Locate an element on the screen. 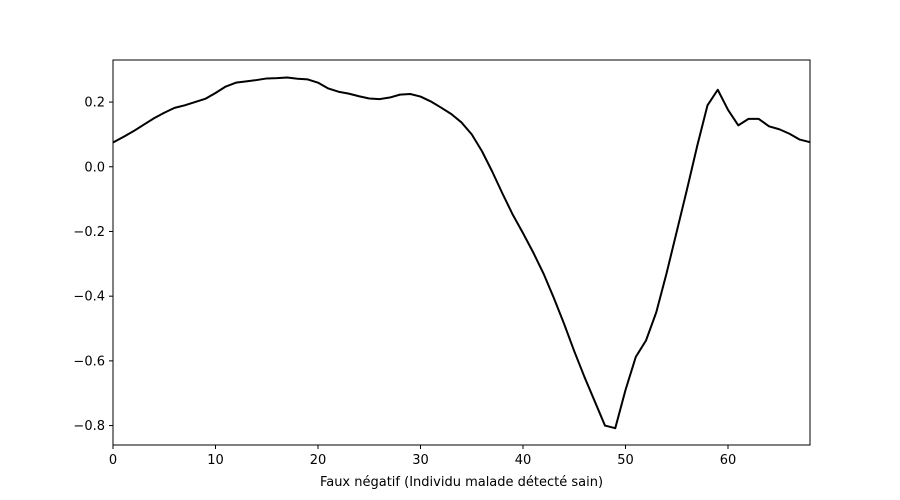 The height and width of the screenshot is (500, 900). y-tick-label: −0.4 is located at coordinates (89, 297).